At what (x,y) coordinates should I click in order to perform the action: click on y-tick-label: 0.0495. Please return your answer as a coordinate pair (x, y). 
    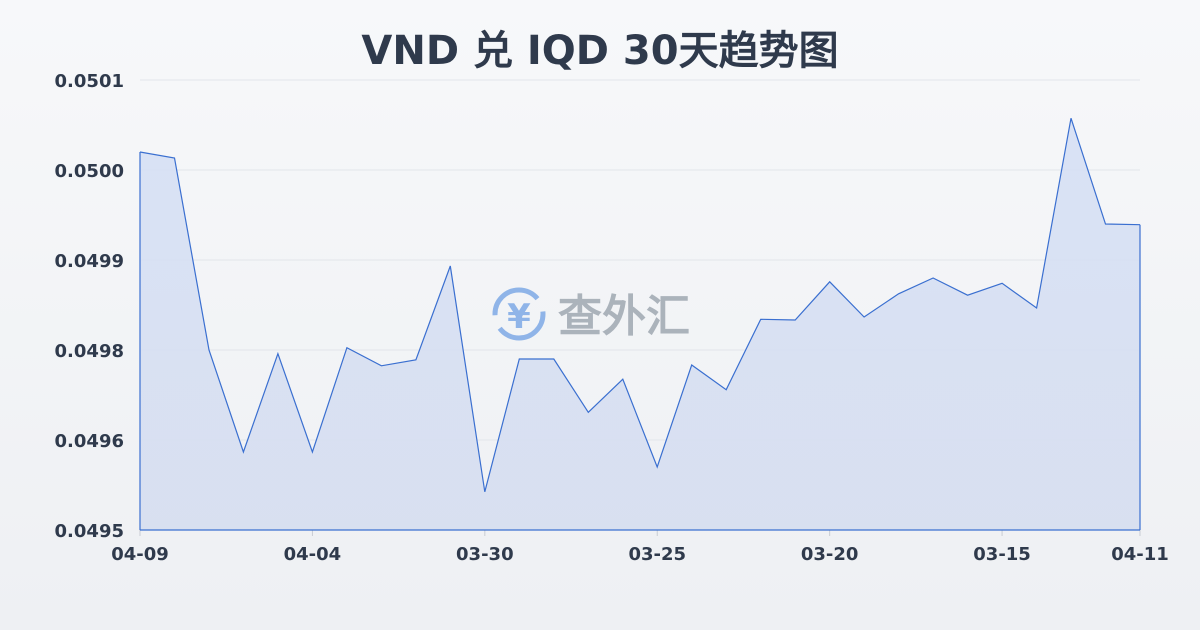
    Looking at the image, I should click on (89, 531).